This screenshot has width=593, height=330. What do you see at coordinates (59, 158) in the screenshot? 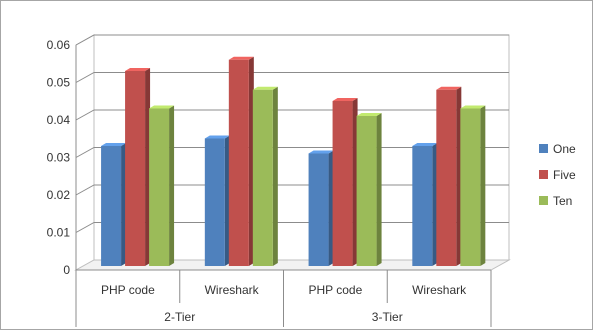
I see `y-tick-label: 0.03` at bounding box center [59, 158].